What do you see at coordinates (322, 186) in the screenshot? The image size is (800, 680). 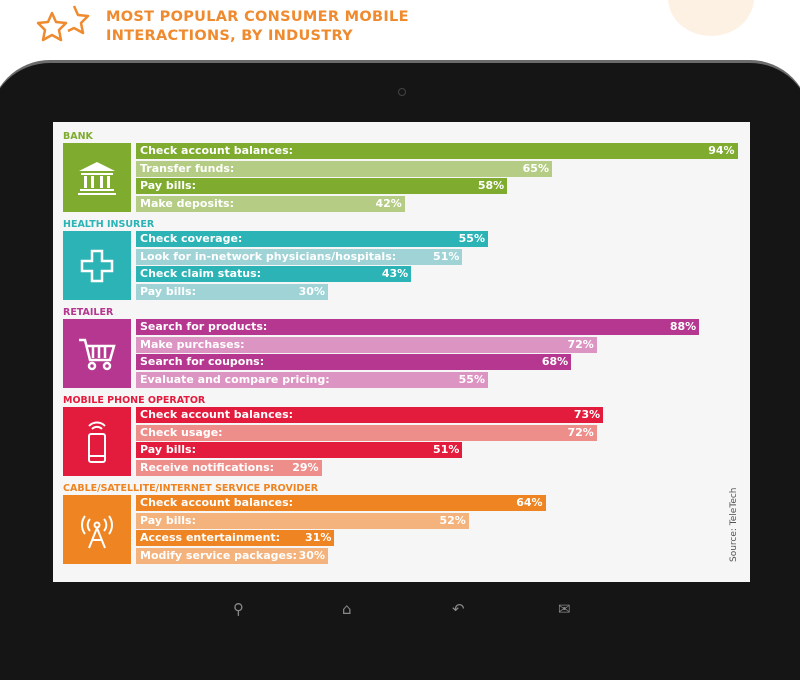 I see `bar: Pay bills: 58%` at bounding box center [322, 186].